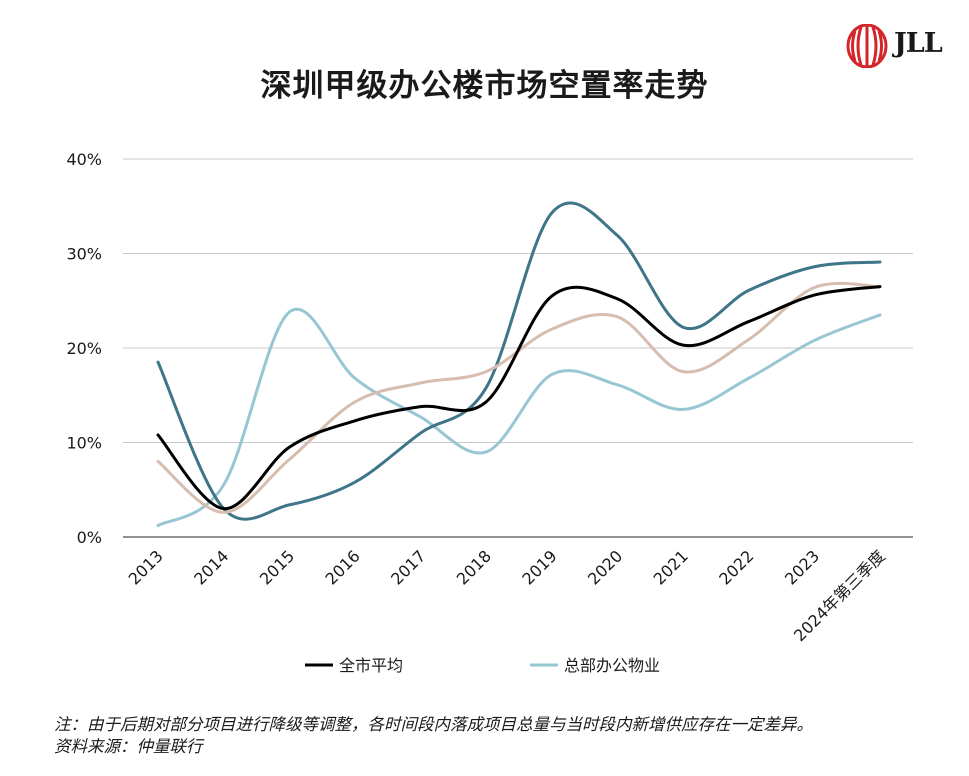  Describe the element at coordinates (84, 348) in the screenshot. I see `y-tick-label: 20%` at that location.